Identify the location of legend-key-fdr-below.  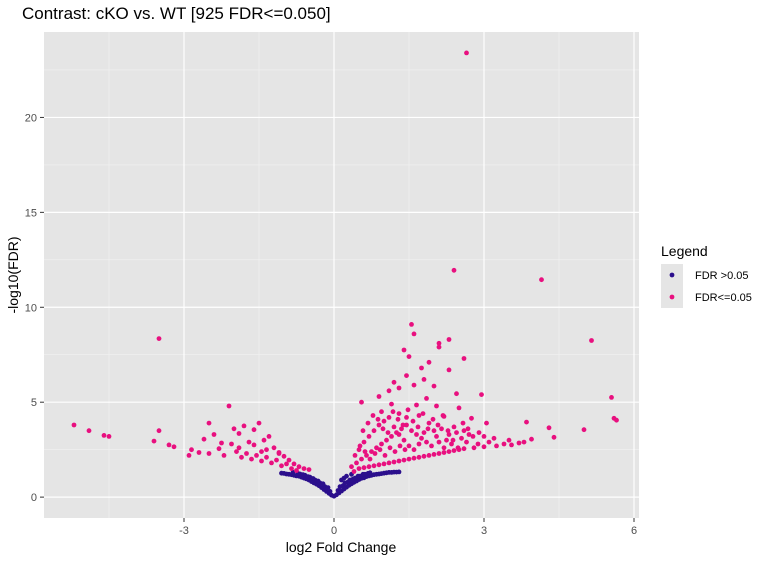
(672, 297).